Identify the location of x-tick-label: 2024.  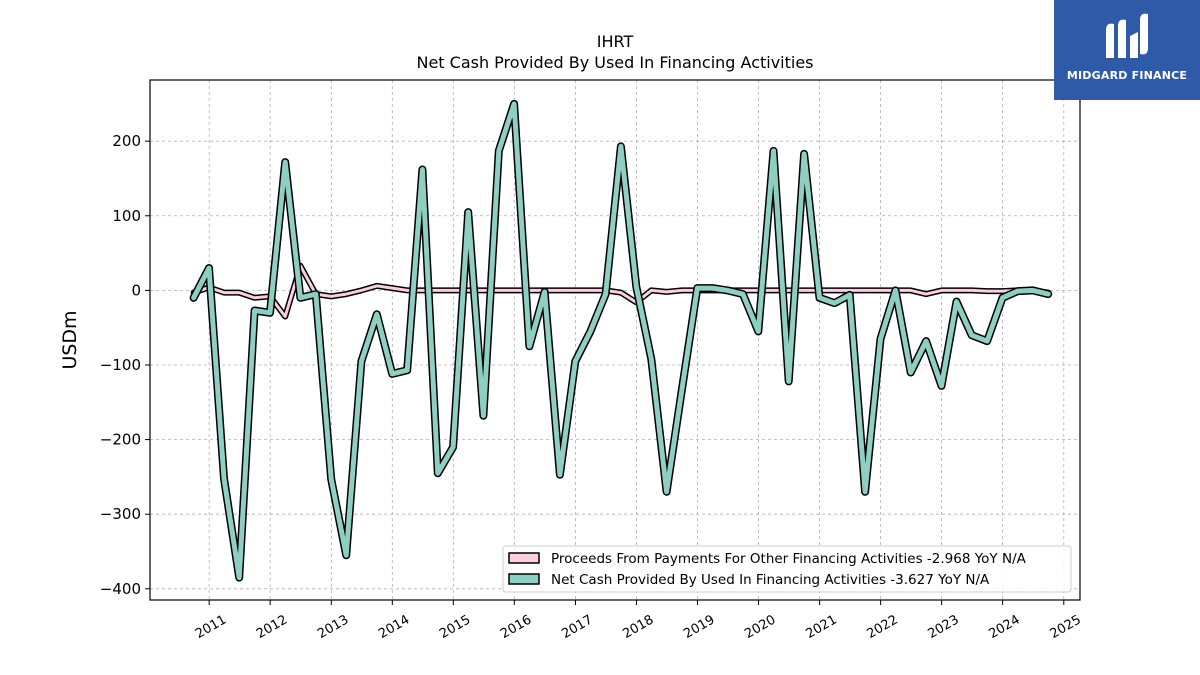
(1004, 627).